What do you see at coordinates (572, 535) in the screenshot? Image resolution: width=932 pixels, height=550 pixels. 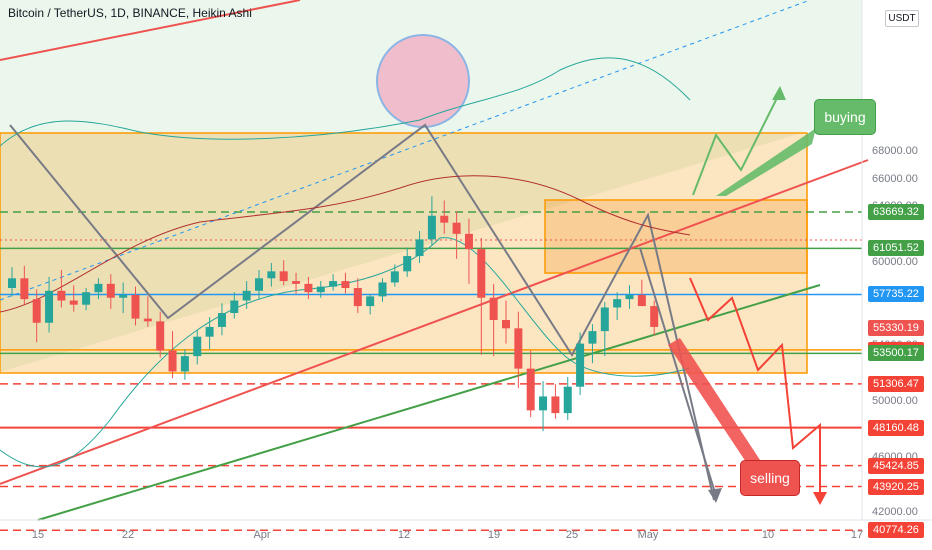 I see `time-axis-label: 25` at bounding box center [572, 535].